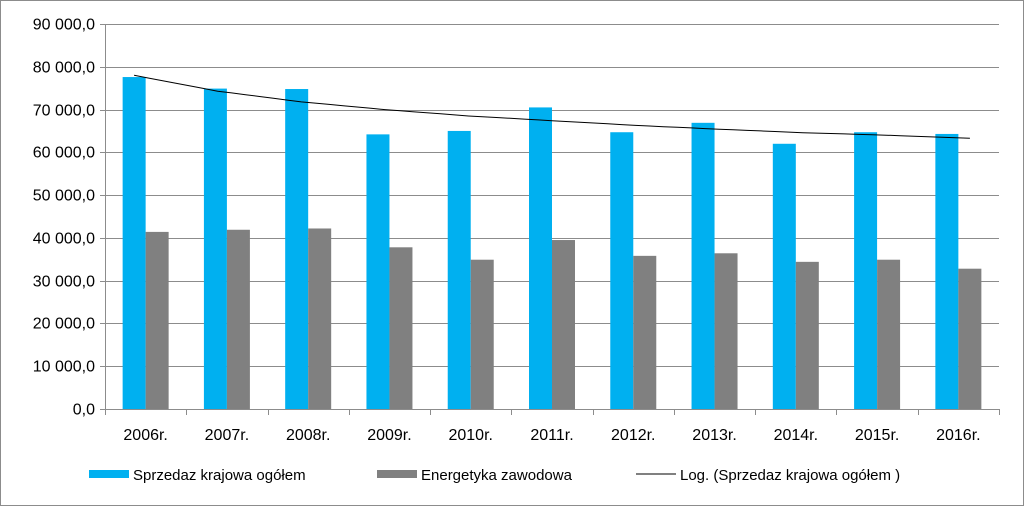 The image size is (1024, 506). I want to click on x-tick-label: 2006r., so click(145, 435).